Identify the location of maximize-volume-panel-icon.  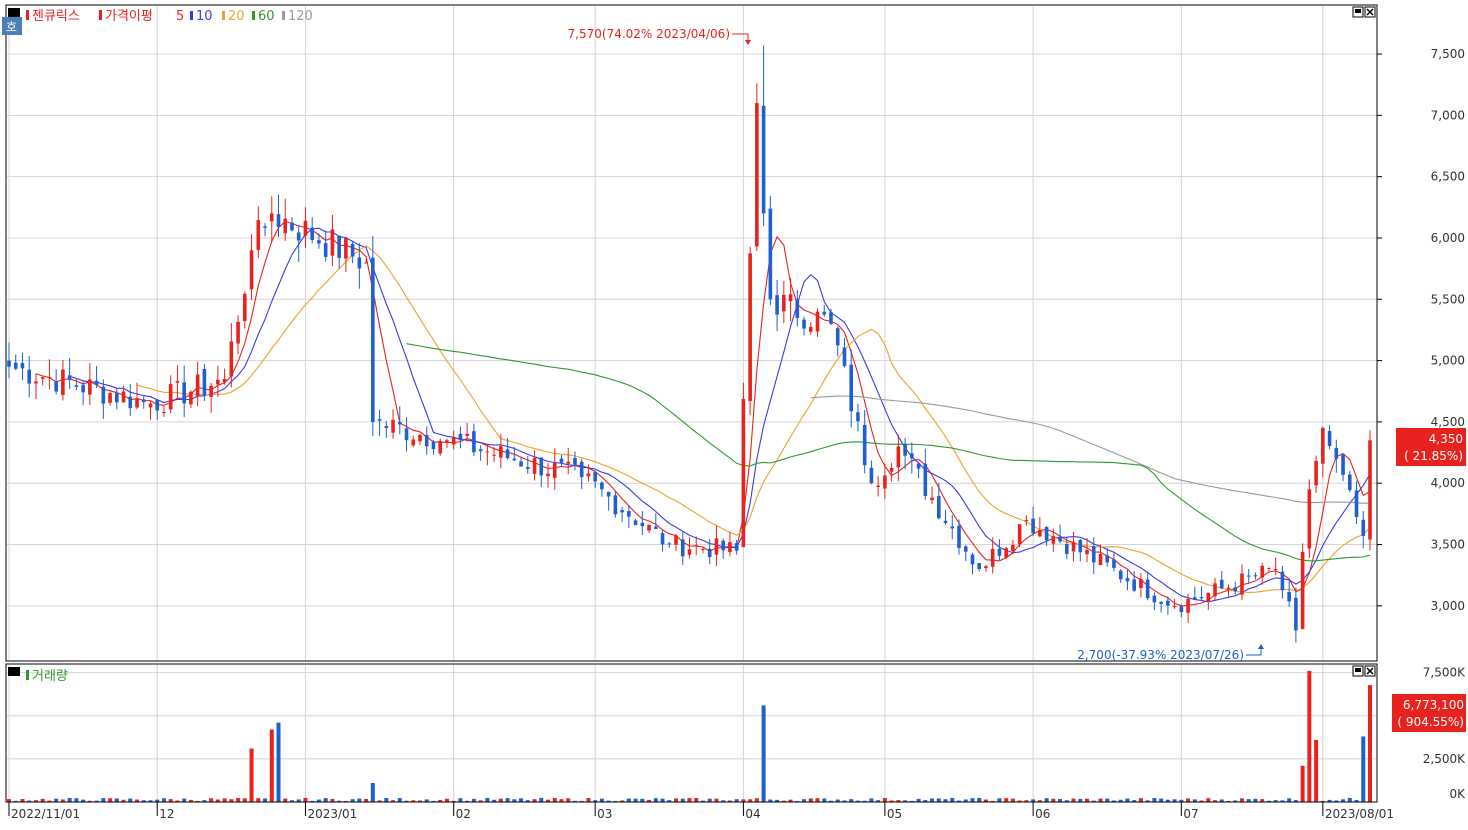
(1358, 671).